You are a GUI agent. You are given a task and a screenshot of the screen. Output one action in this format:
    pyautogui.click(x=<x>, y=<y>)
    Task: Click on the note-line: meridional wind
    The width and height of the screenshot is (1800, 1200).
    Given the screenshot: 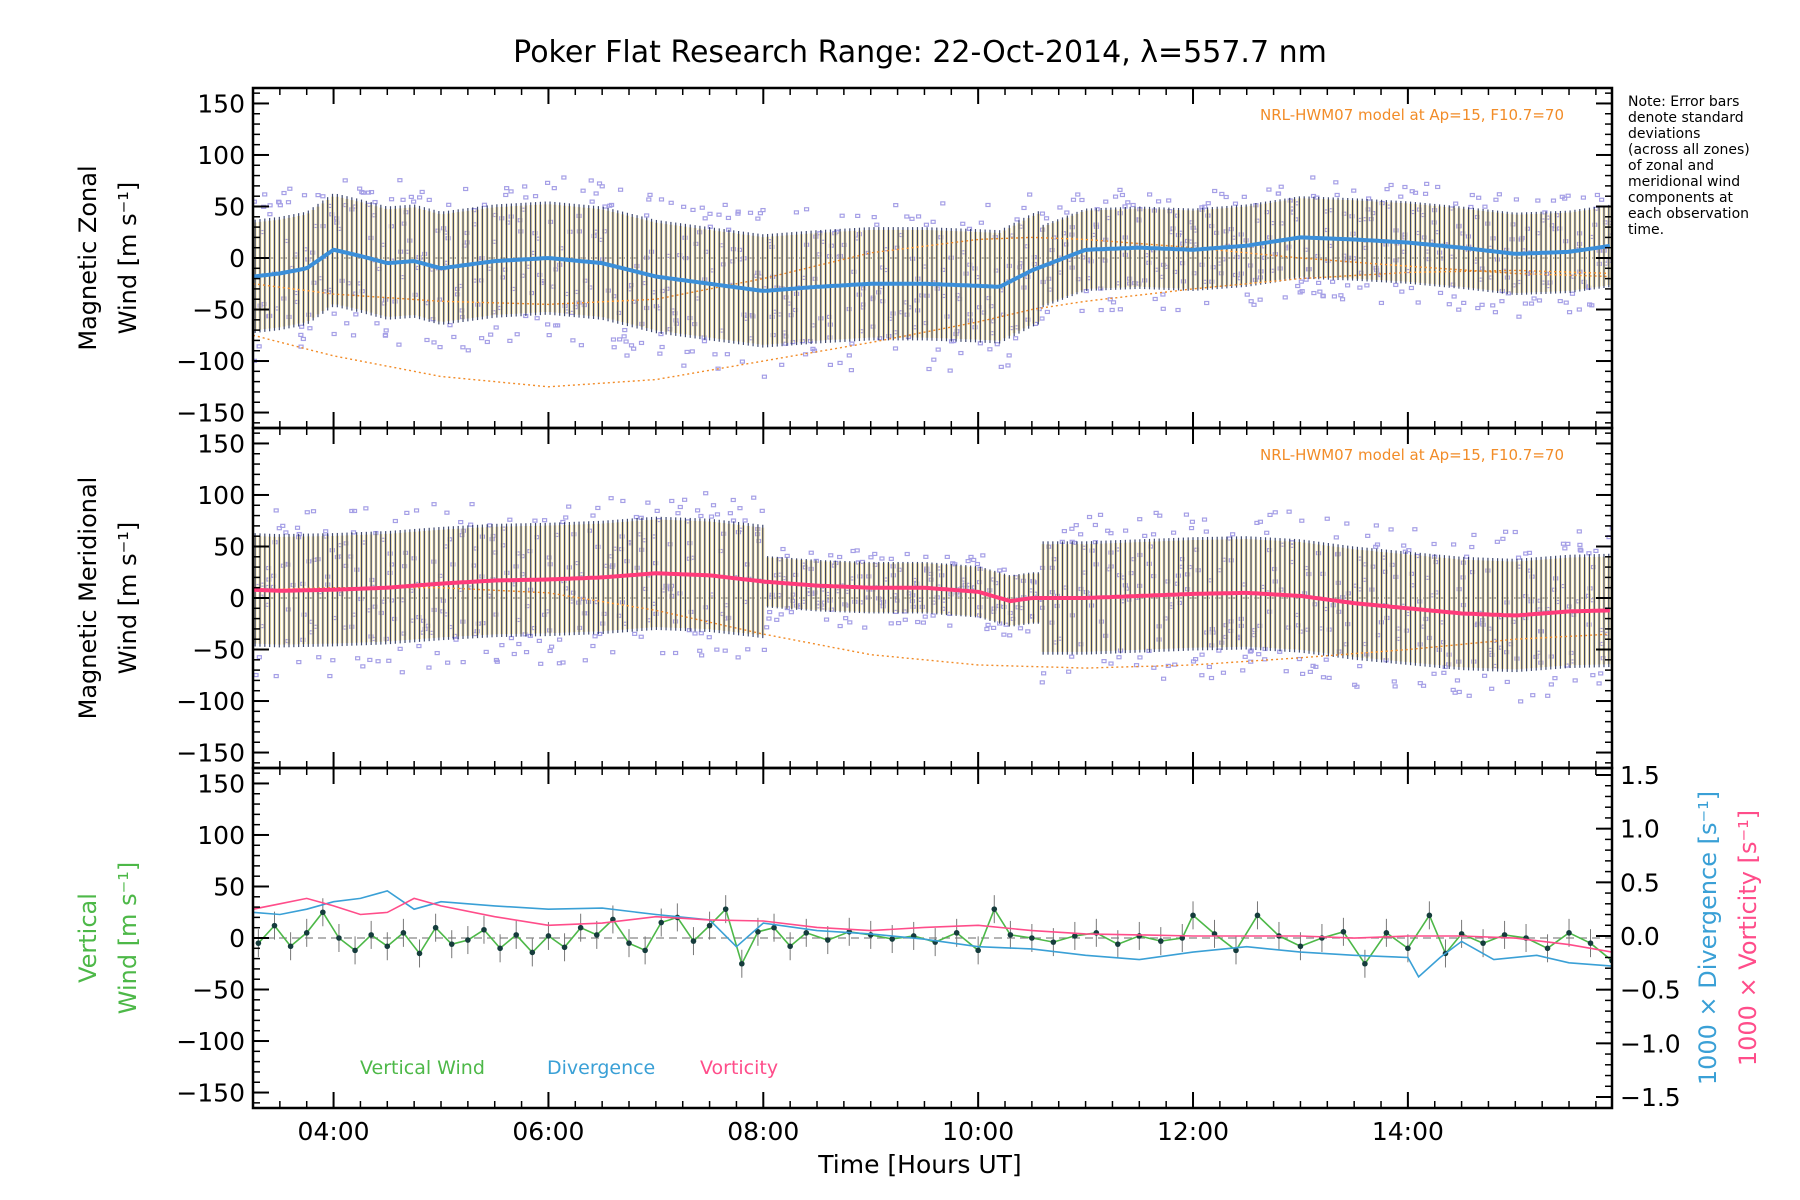 What is the action you would take?
    pyautogui.click(x=1684, y=182)
    